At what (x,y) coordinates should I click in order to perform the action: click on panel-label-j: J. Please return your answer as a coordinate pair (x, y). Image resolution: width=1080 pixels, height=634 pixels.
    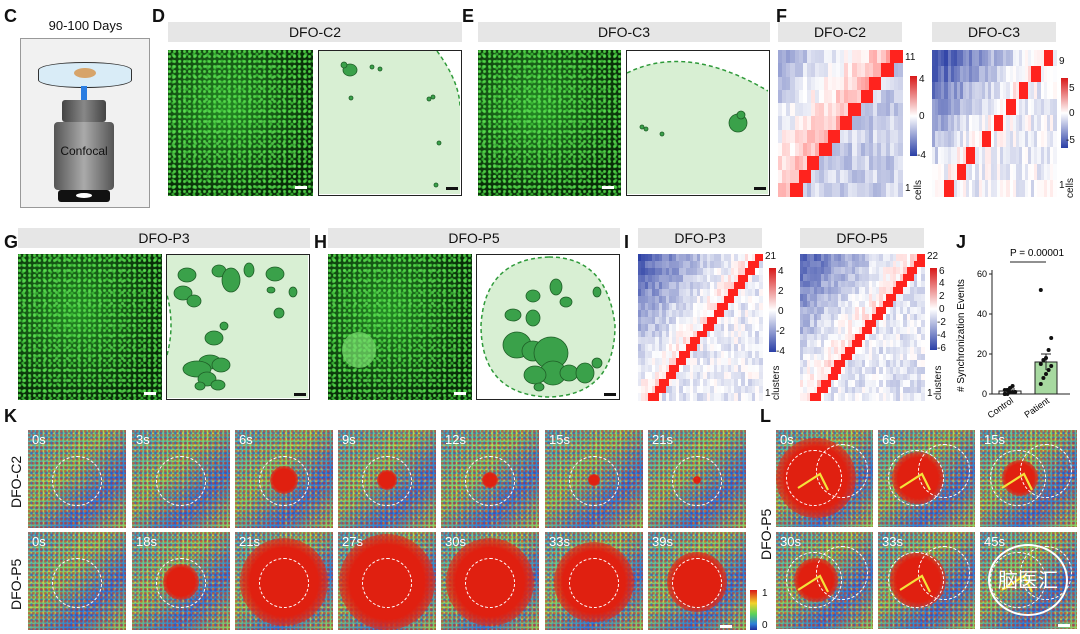
    Looking at the image, I should click on (961, 242).